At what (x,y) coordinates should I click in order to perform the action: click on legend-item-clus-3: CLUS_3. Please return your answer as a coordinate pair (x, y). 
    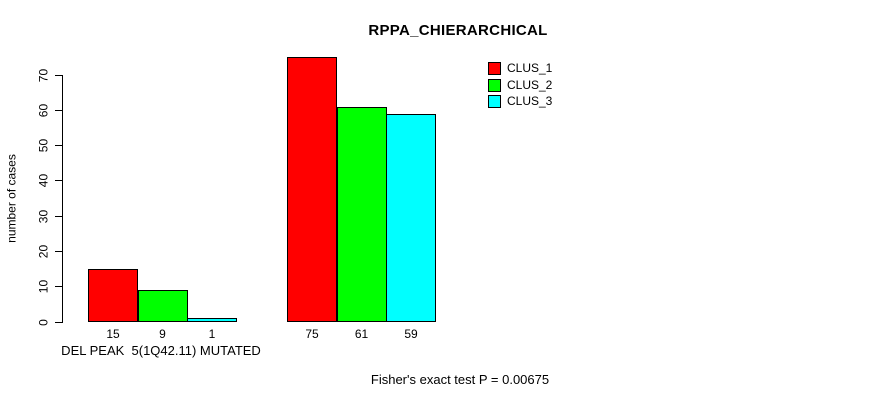
    Looking at the image, I should click on (520, 101).